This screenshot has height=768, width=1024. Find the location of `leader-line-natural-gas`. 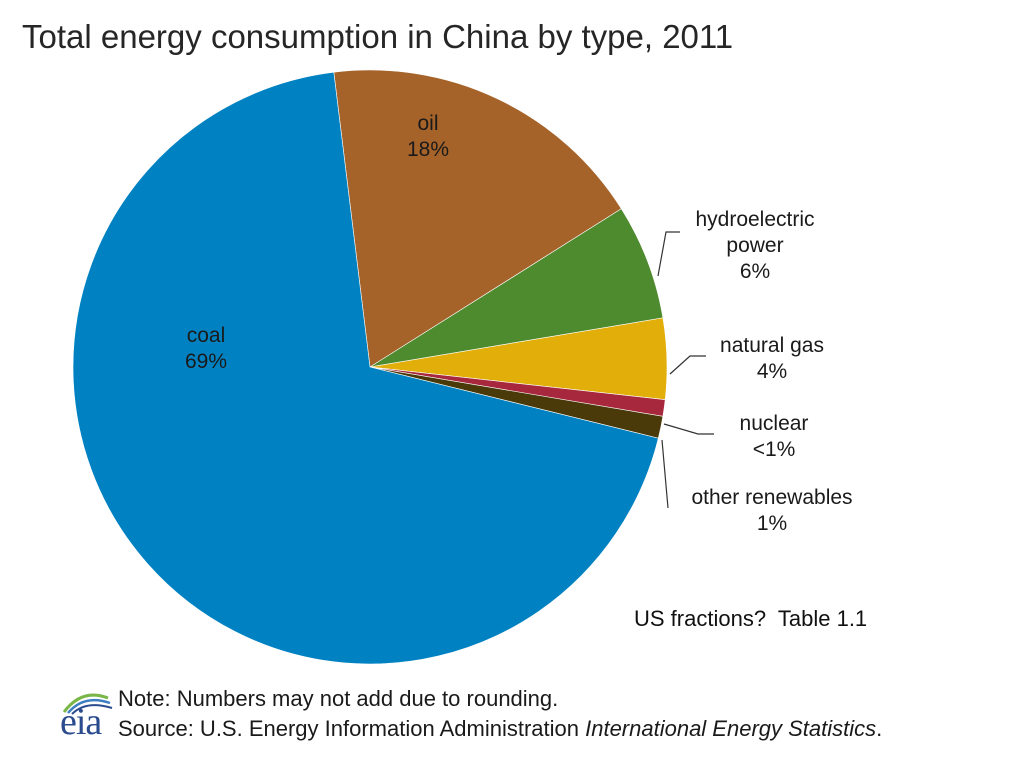

leader-line-natural-gas is located at coordinates (687, 365).